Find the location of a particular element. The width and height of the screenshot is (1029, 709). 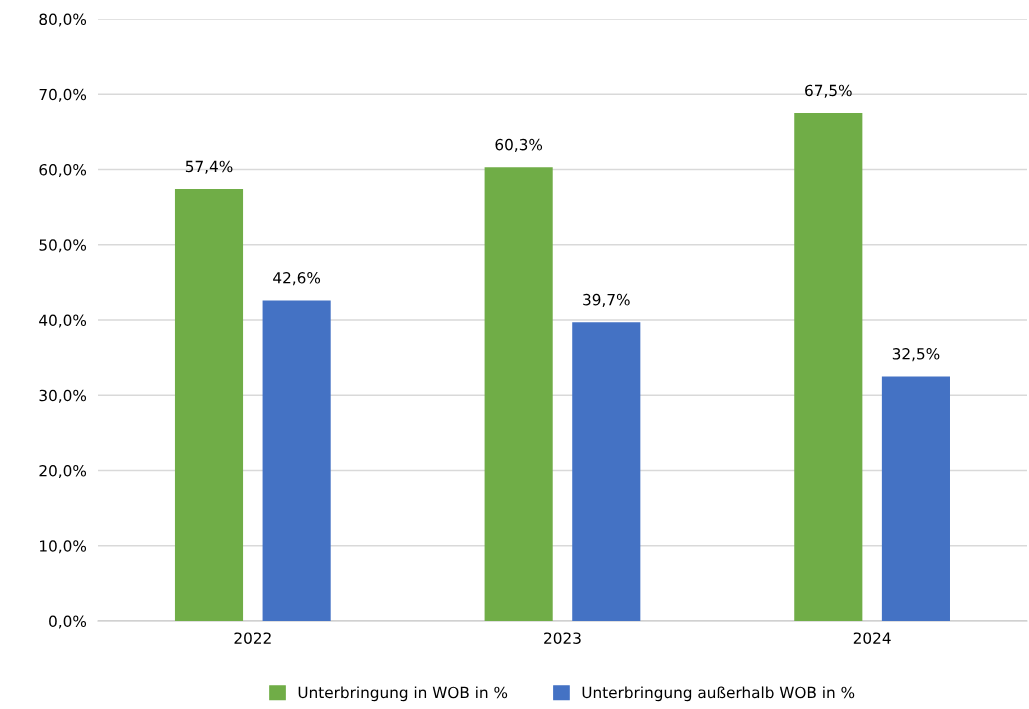

x-tick-label: 2022 is located at coordinates (252, 638).